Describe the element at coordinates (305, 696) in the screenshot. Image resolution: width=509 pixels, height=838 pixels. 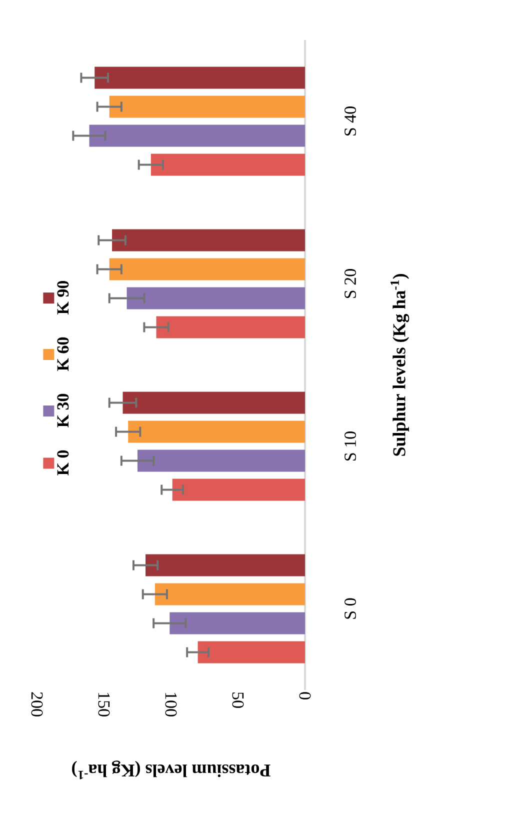
I see `x-tick-label: 0` at that location.